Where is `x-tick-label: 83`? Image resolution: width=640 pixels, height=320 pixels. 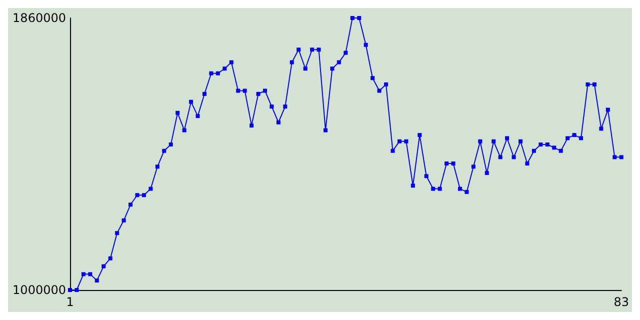 x-tick-label: 83 is located at coordinates (622, 302).